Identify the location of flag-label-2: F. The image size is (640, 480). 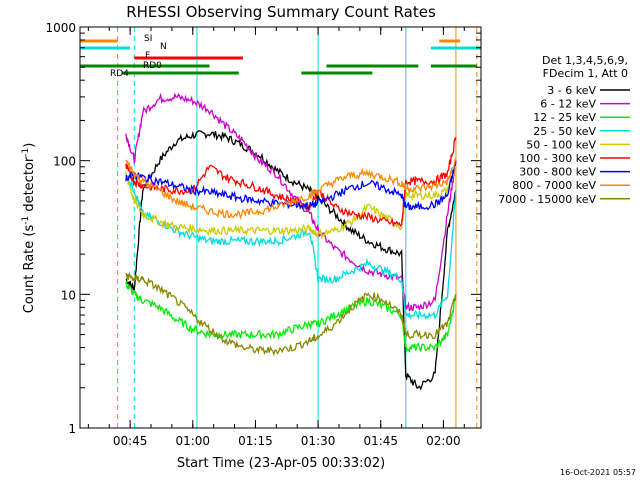
(147, 56).